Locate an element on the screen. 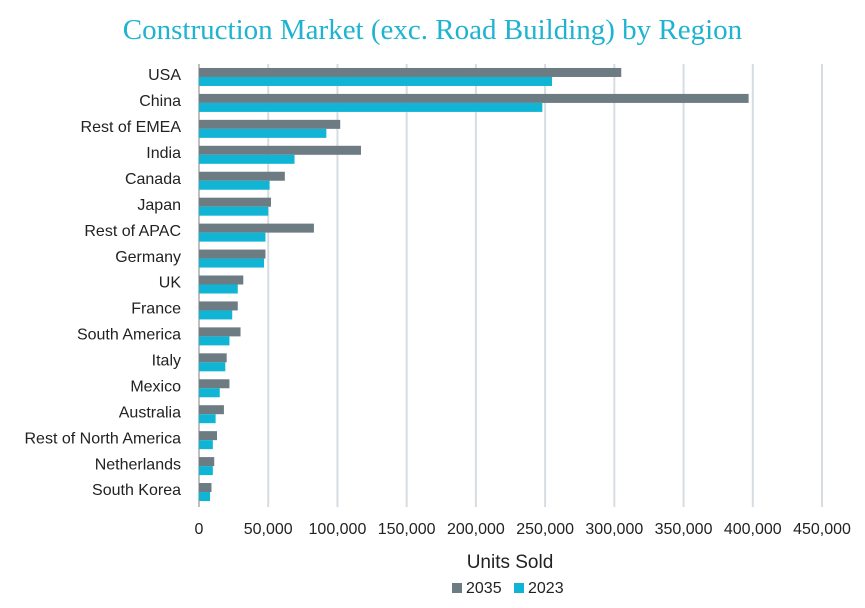 The height and width of the screenshot is (608, 865). x-axis-title: Units Sold is located at coordinates (510, 562).